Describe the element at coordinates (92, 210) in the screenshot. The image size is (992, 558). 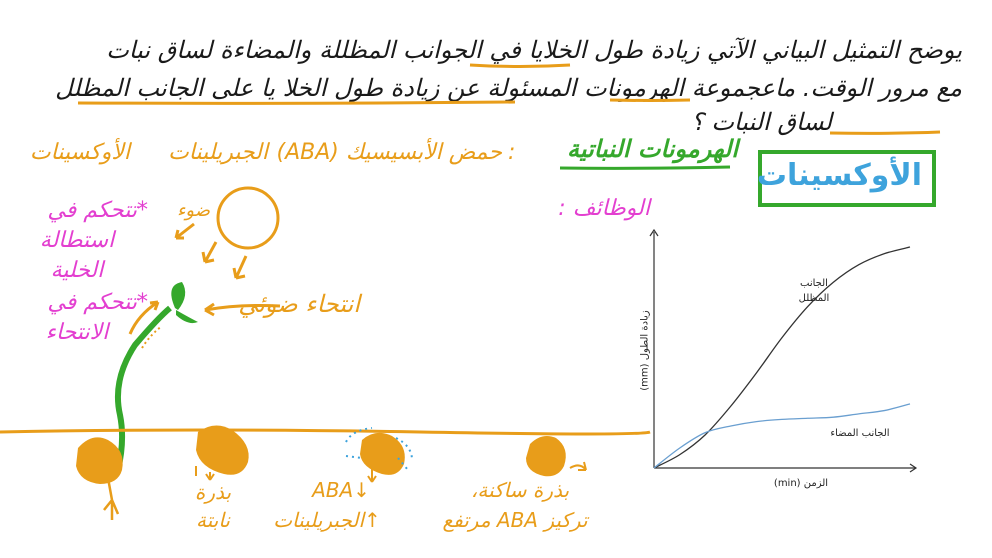
I see `function-1-line-1: تتحكم في` at that location.